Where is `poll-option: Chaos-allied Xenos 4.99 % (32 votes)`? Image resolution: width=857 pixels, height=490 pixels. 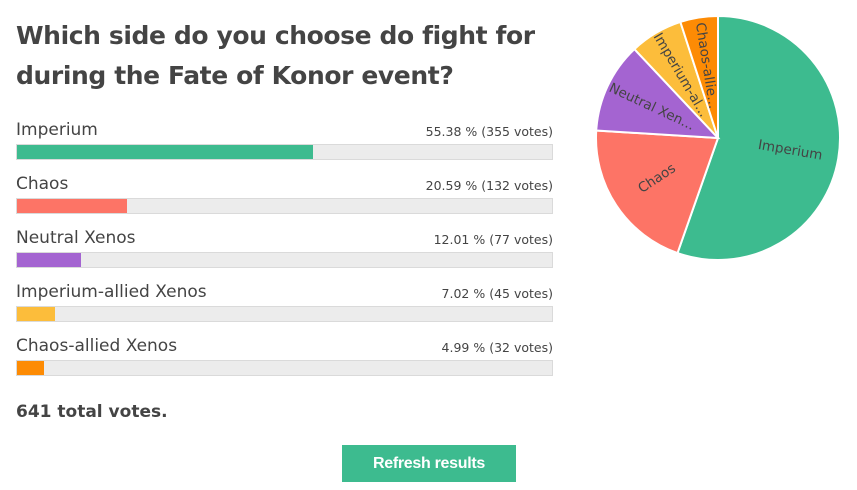 poll-option: Chaos-allied Xenos 4.99 % (32 votes) is located at coordinates (284, 359).